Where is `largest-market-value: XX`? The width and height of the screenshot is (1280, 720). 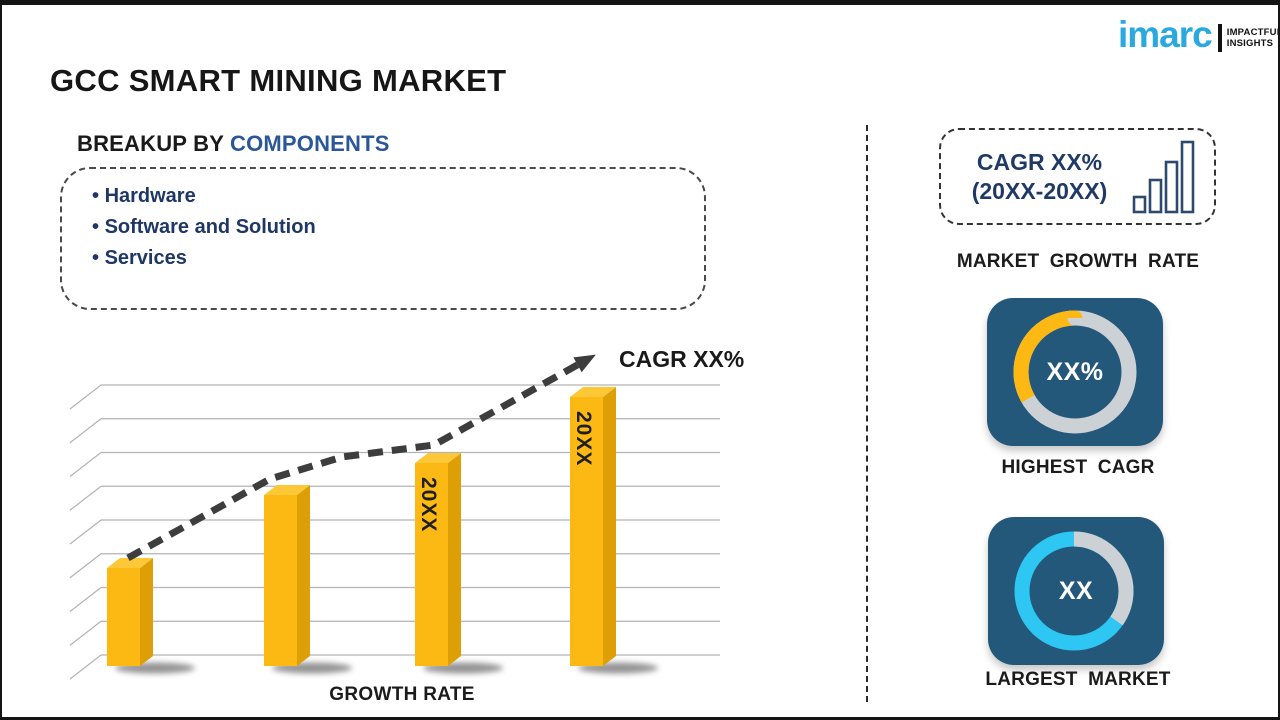
largest-market-value: XX is located at coordinates (1076, 591).